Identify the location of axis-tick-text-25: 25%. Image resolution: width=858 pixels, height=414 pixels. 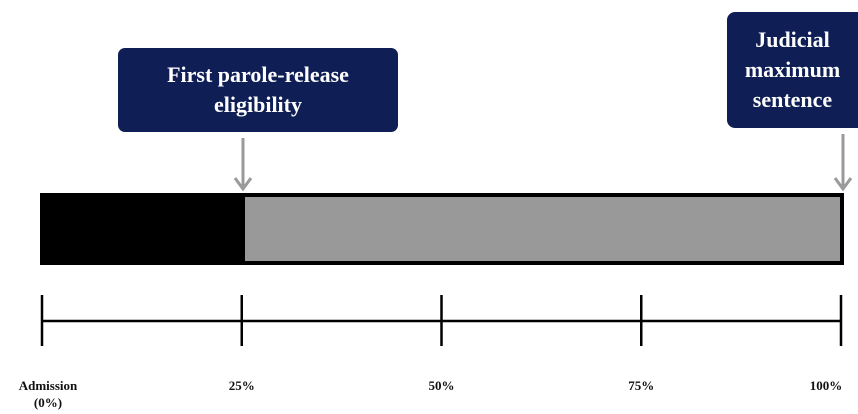
(241, 385).